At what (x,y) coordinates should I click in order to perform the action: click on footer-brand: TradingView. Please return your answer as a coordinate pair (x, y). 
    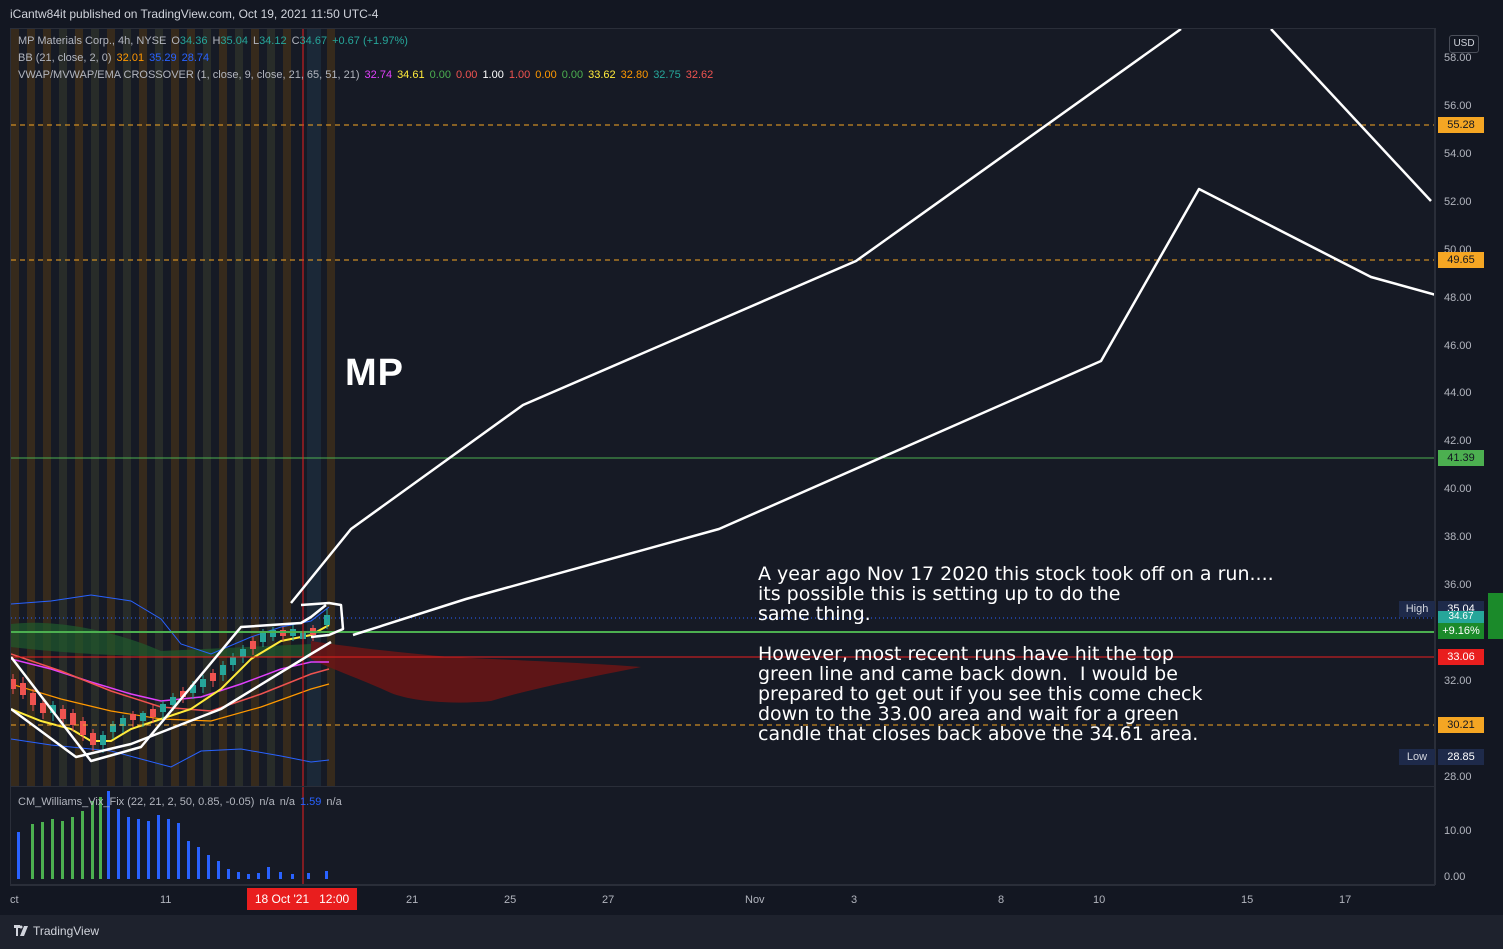
    Looking at the image, I should click on (66, 931).